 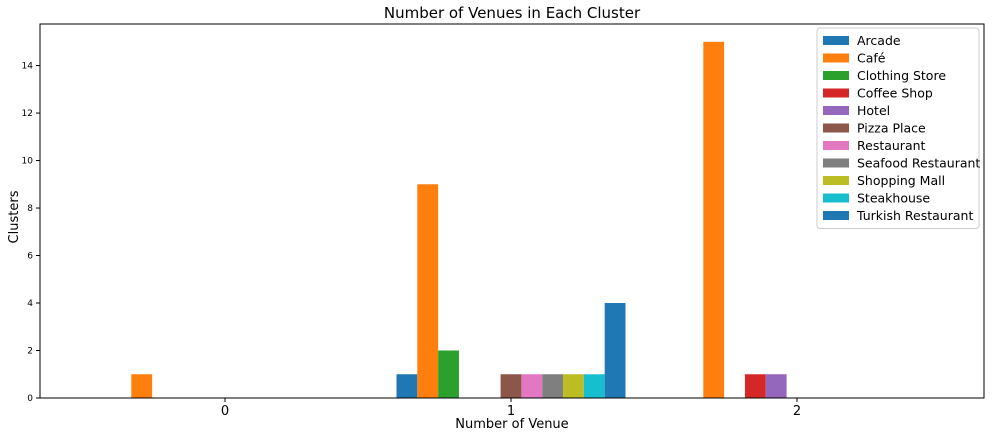 I want to click on bar-1-pizza-place, so click(x=511, y=386).